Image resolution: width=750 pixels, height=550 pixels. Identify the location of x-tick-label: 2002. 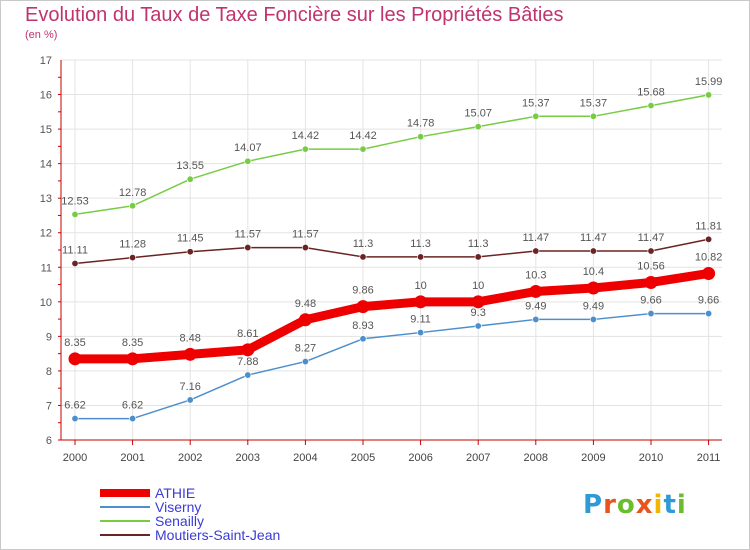
(190, 458).